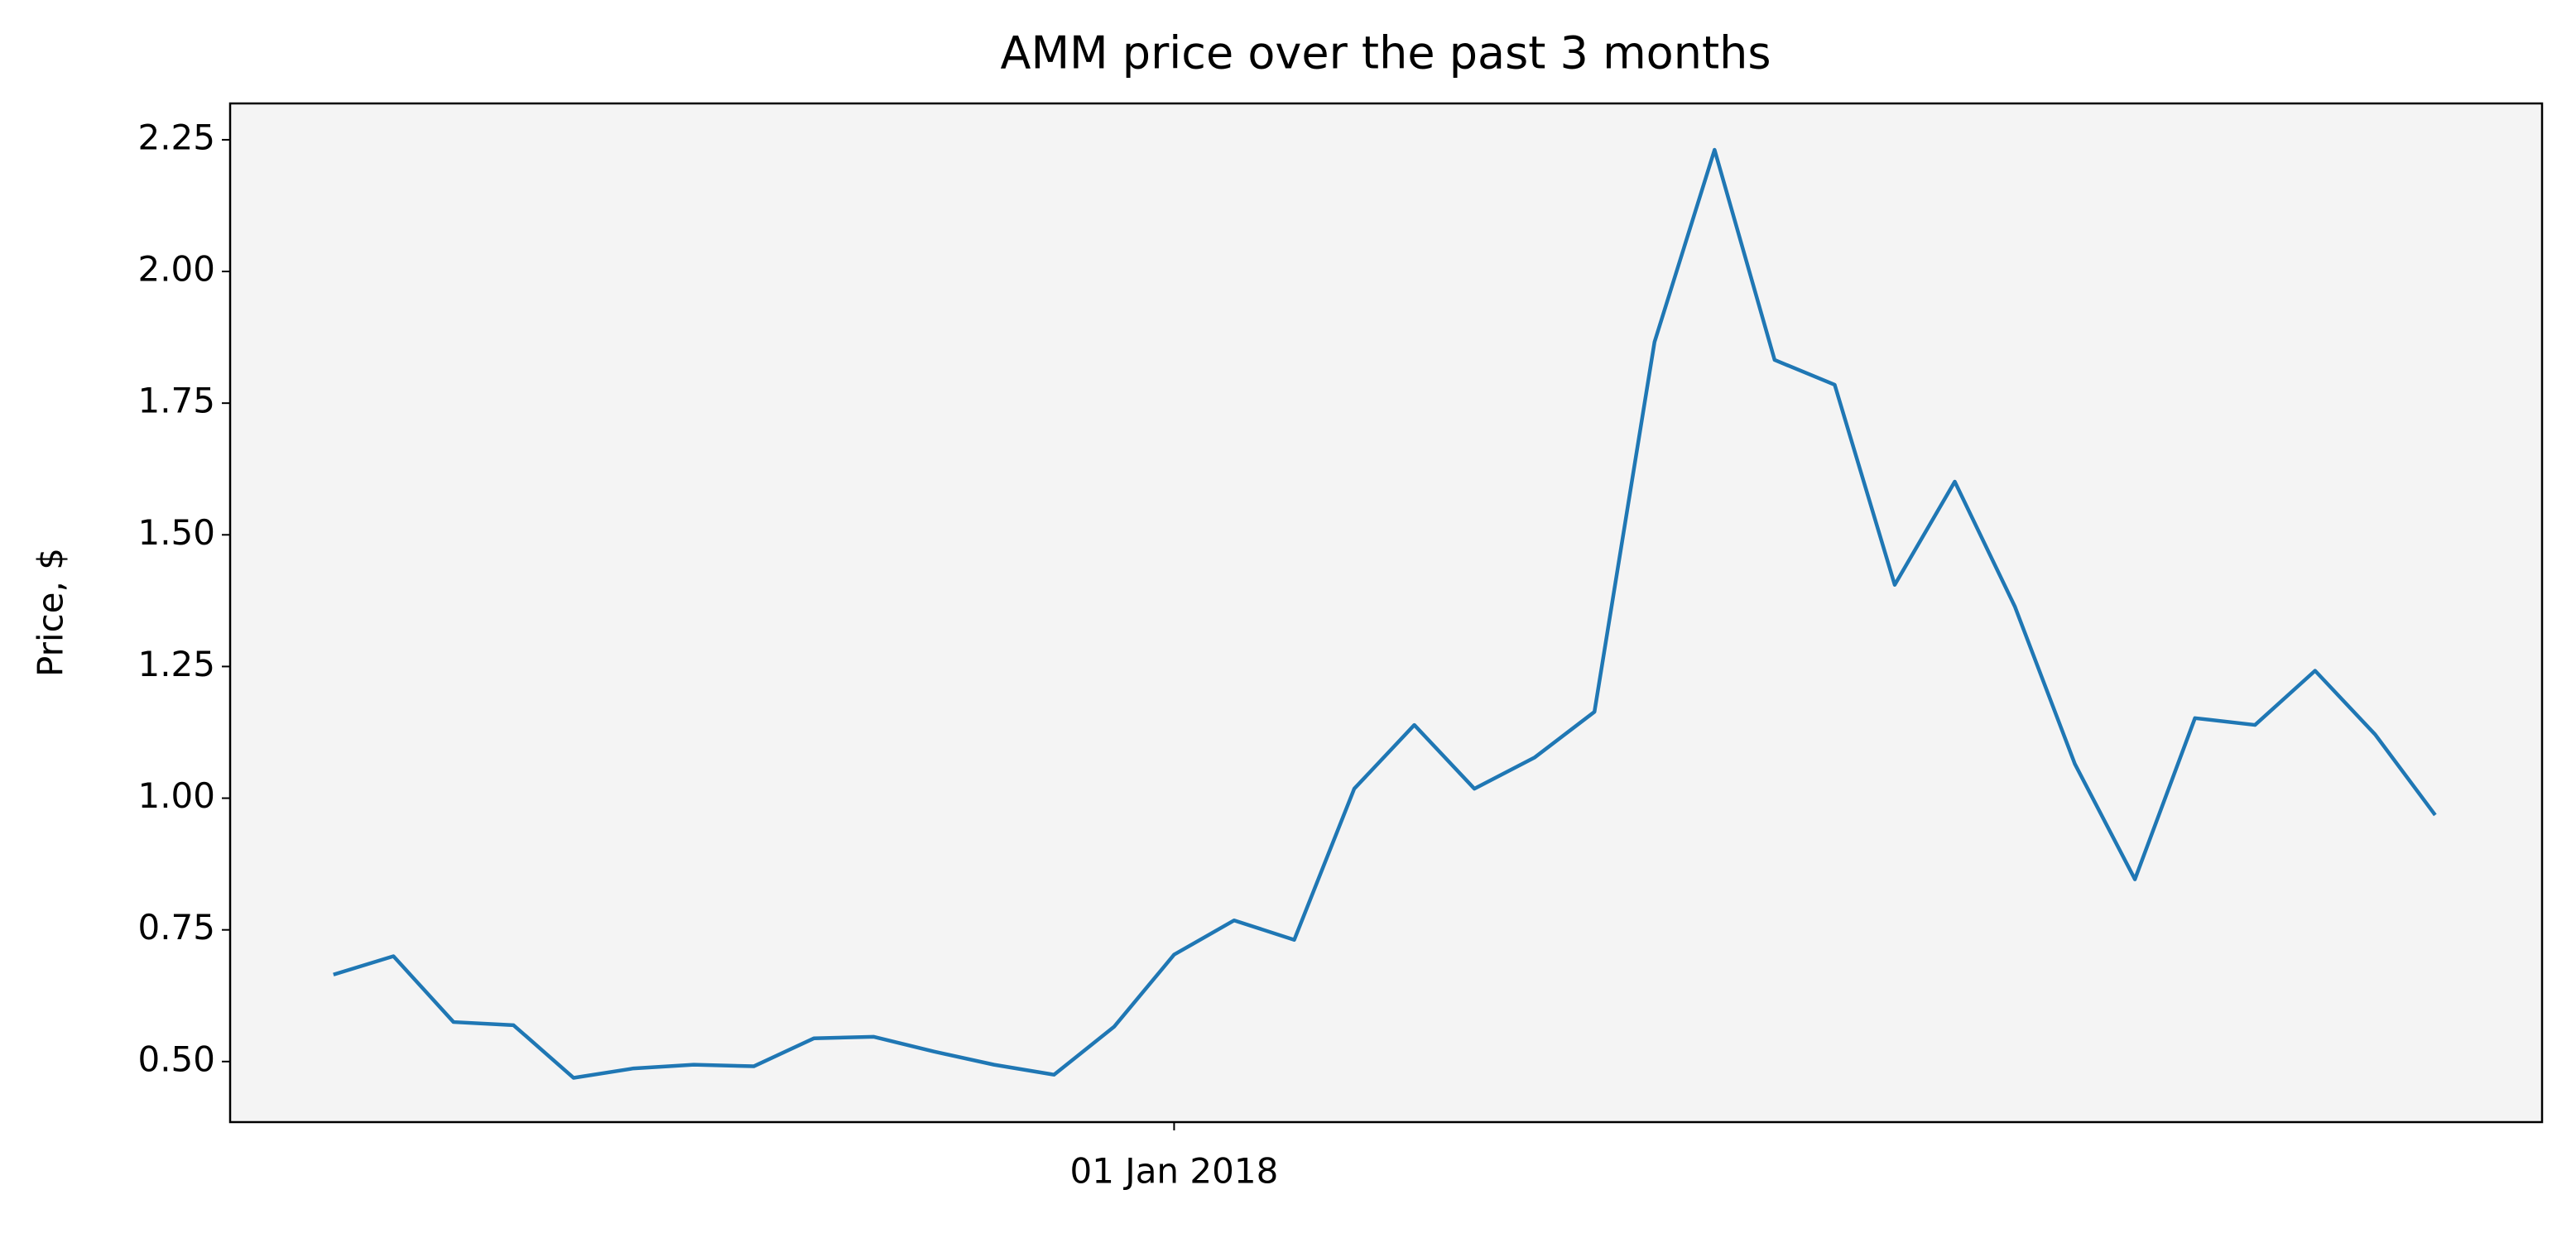 The image size is (2576, 1233). I want to click on y-axis-label: Price, $, so click(51, 612).